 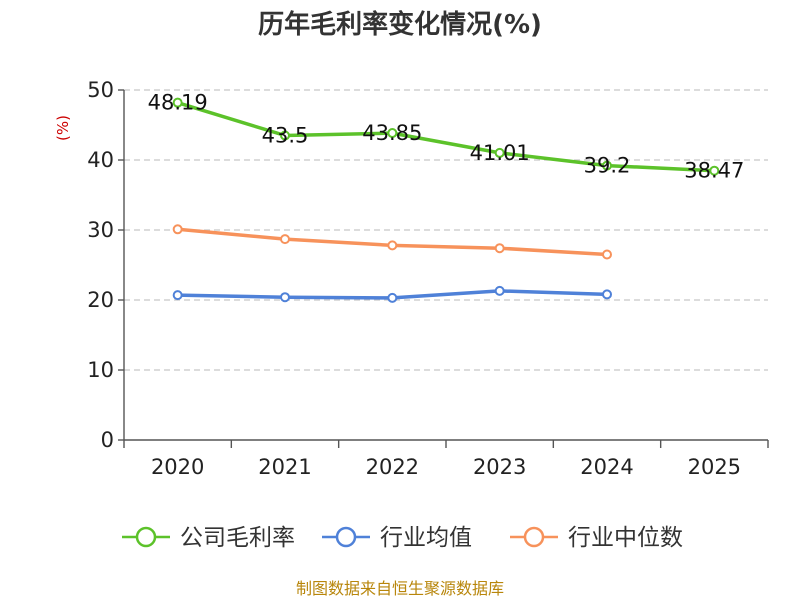 What do you see at coordinates (400, 24) in the screenshot?
I see `chart-title: 历年毛利率变化情况(%)` at bounding box center [400, 24].